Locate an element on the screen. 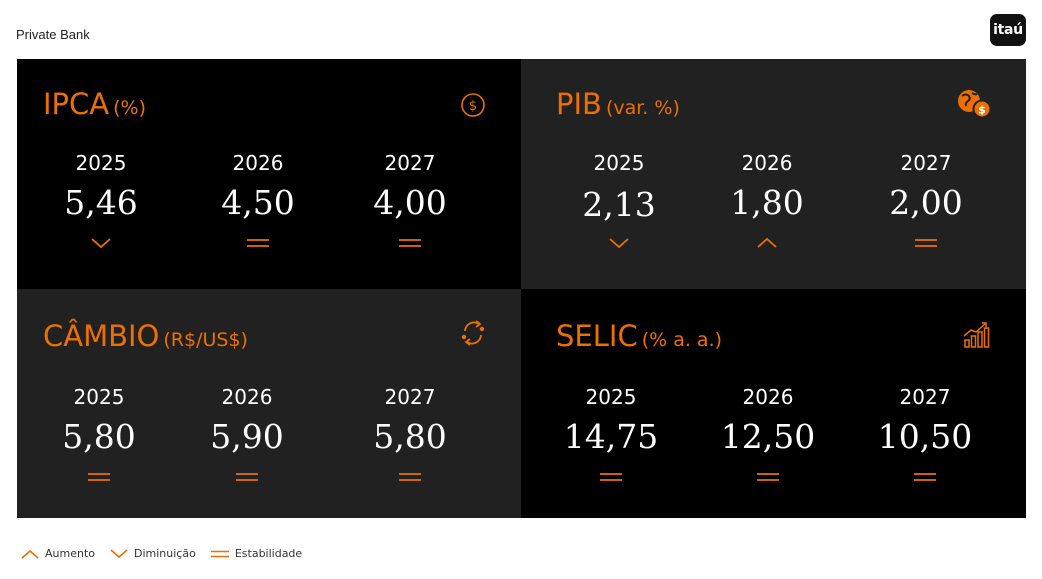 Image resolution: width=1042 pixels, height=579 pixels. legend-item-decrease: Diminuição is located at coordinates (152, 553).